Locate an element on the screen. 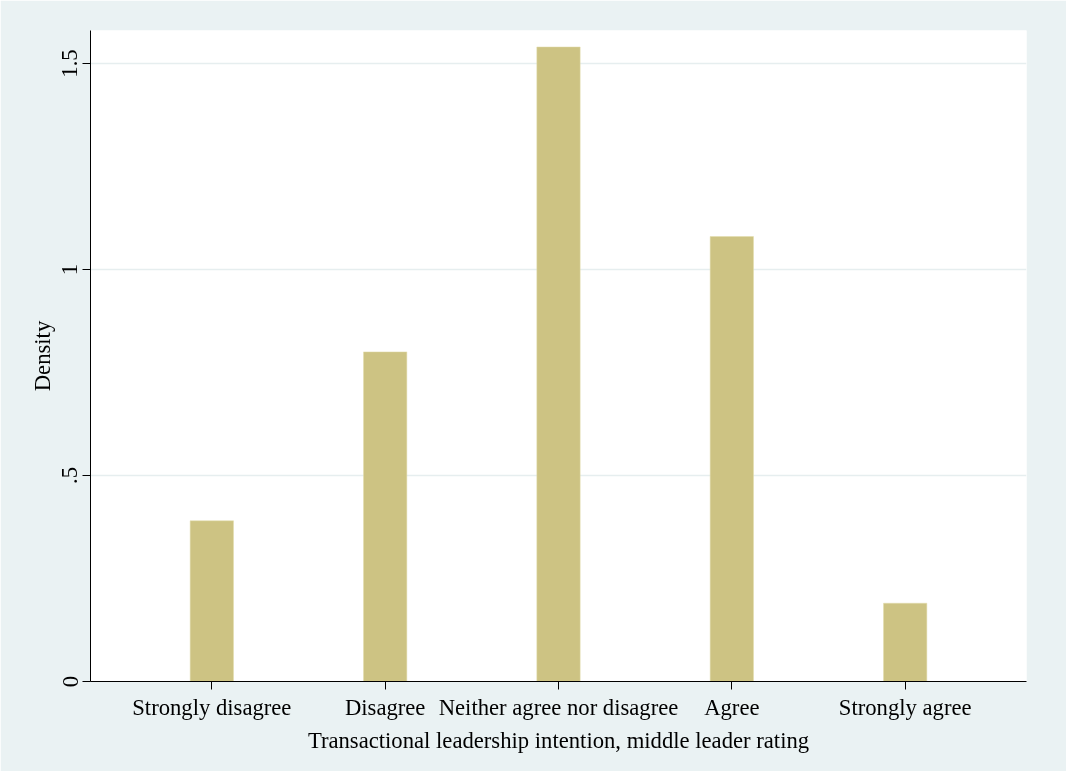 The image size is (1066, 771). y-tick-label: 1 is located at coordinates (70, 269).